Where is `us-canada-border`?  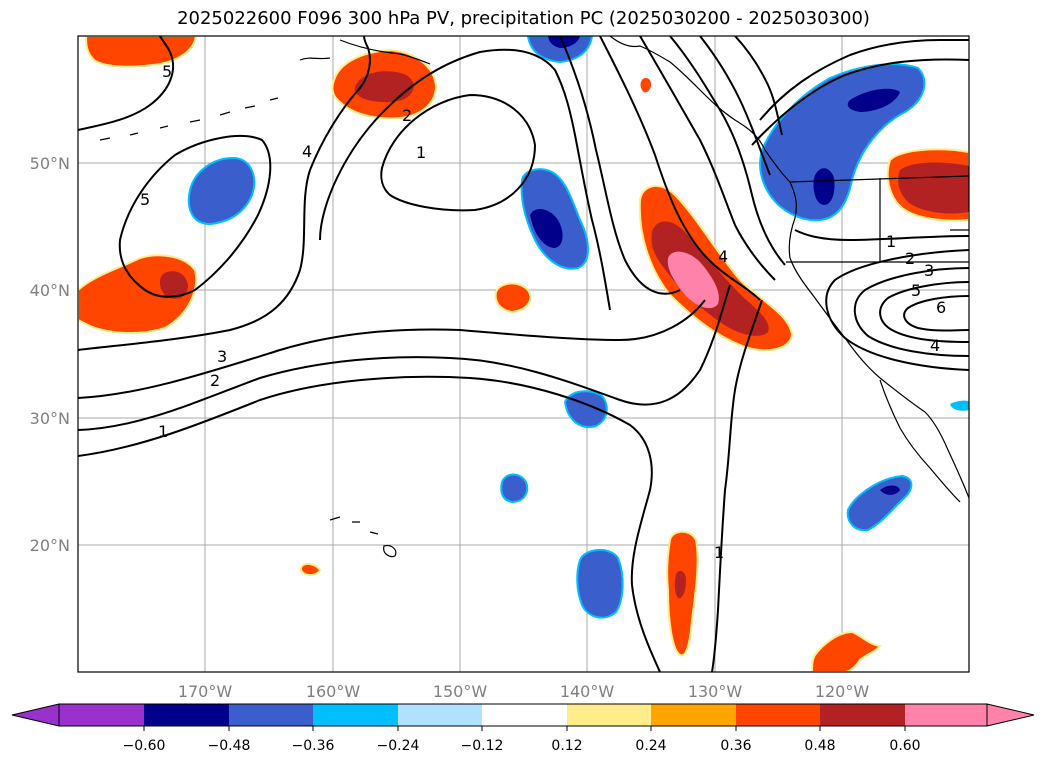 us-canada-border is located at coordinates (877, 219).